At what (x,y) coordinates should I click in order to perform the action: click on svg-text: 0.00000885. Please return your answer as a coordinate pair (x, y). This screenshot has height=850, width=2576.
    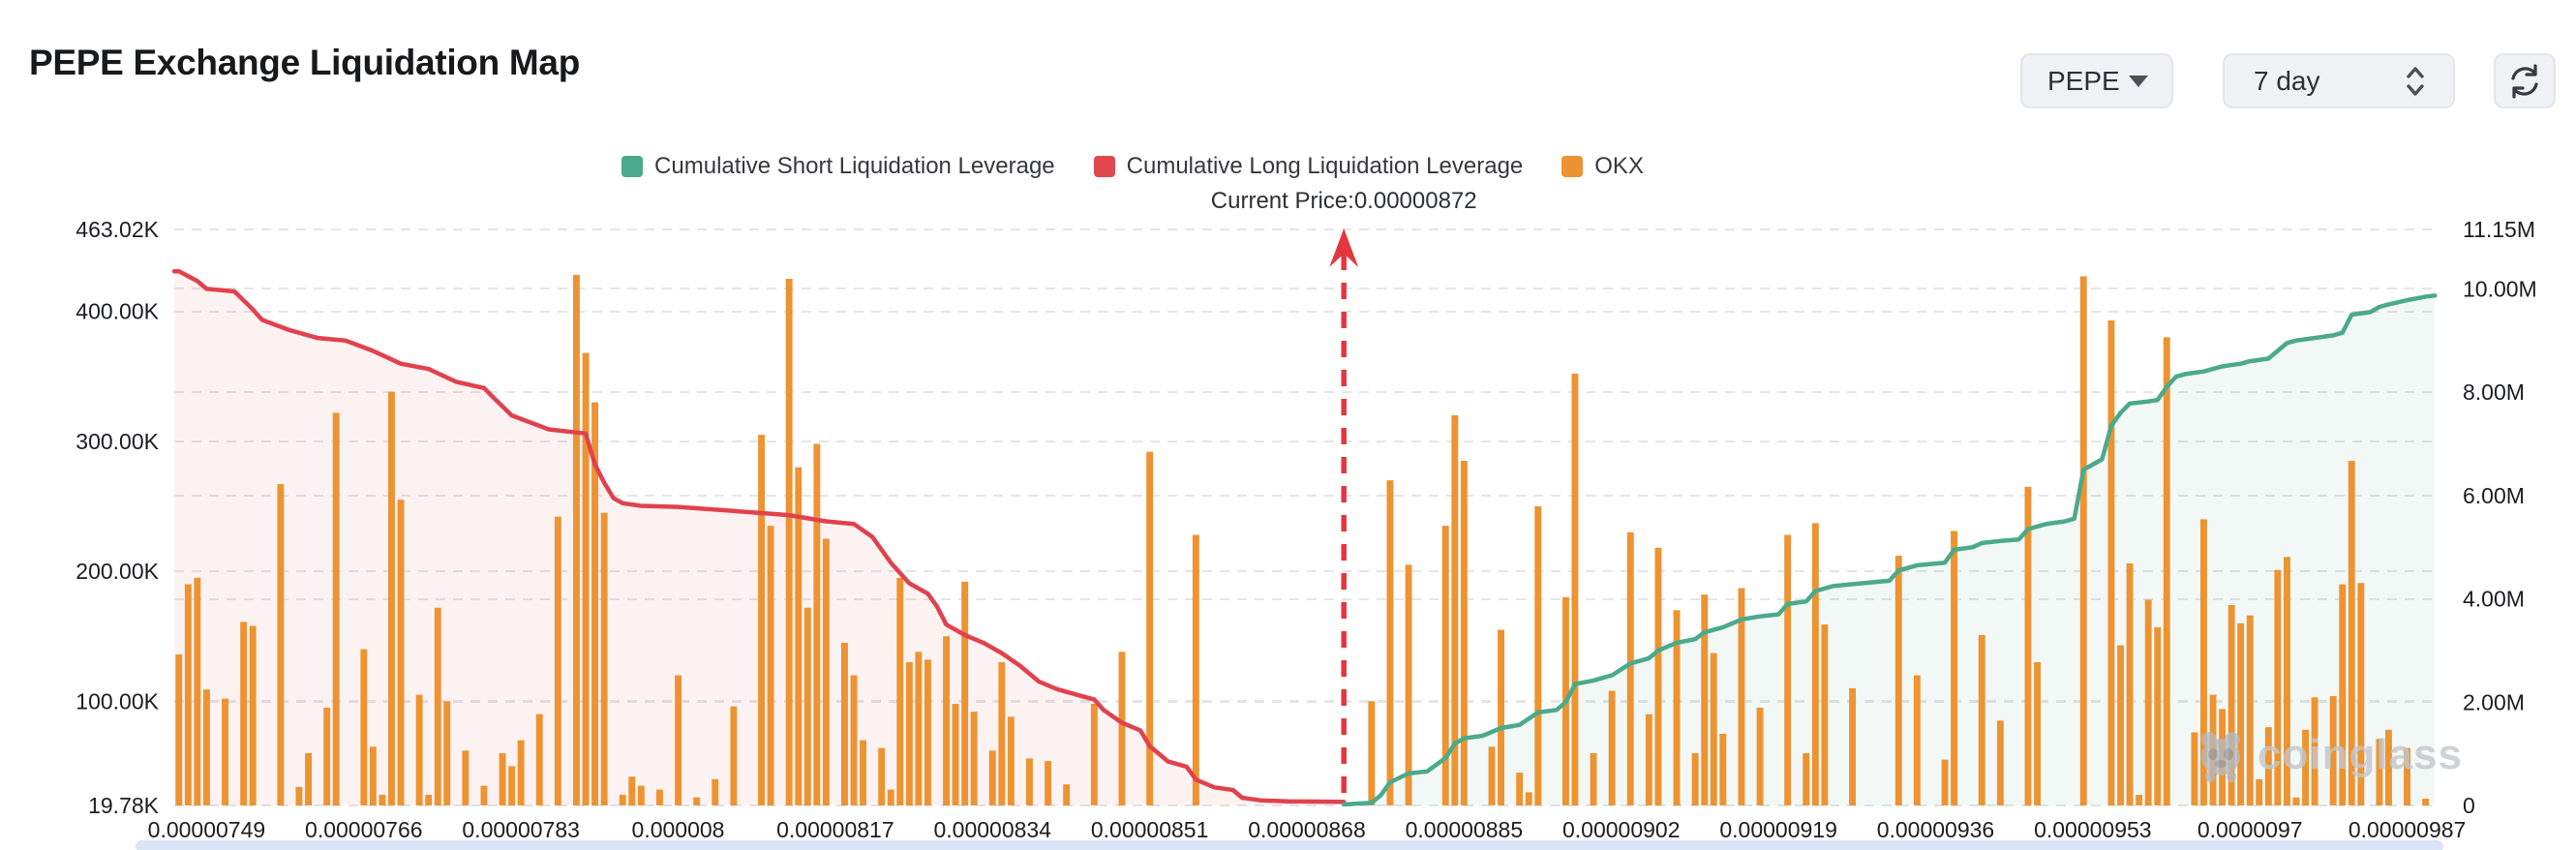
    Looking at the image, I should click on (1465, 830).